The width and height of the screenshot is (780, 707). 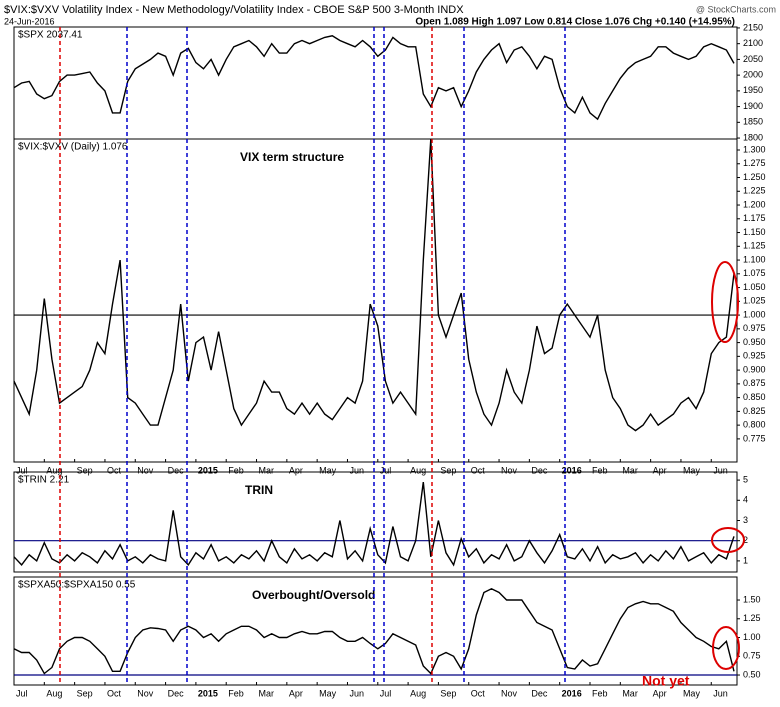 What do you see at coordinates (752, 599) in the screenshot?
I see `y-tick-label: 1.50` at bounding box center [752, 599].